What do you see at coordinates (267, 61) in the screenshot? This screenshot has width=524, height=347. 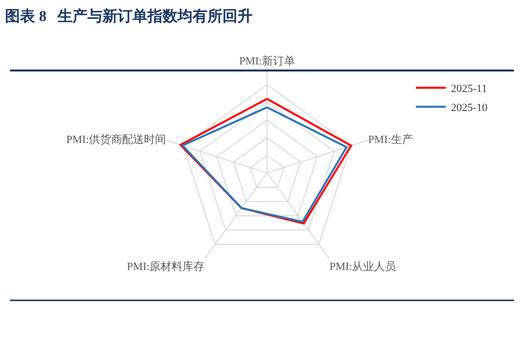 I see `spoke-label: PMI:新订单` at bounding box center [267, 61].